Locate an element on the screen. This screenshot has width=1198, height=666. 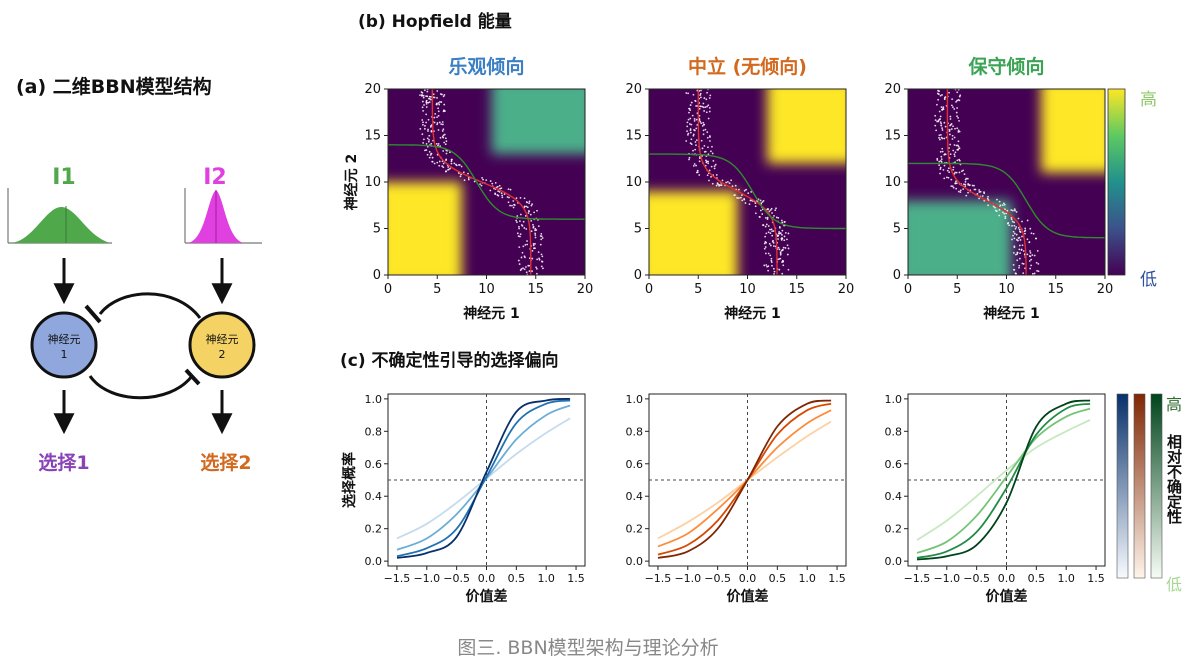
energy-colorbar: 高 低 is located at coordinates (1132, 189).